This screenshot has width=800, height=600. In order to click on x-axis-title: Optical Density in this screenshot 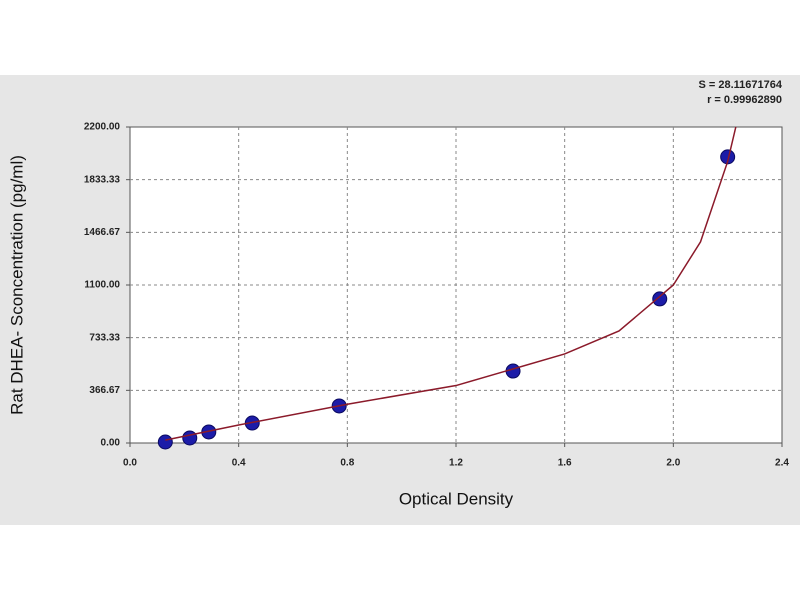, I will do `click(456, 498)`.